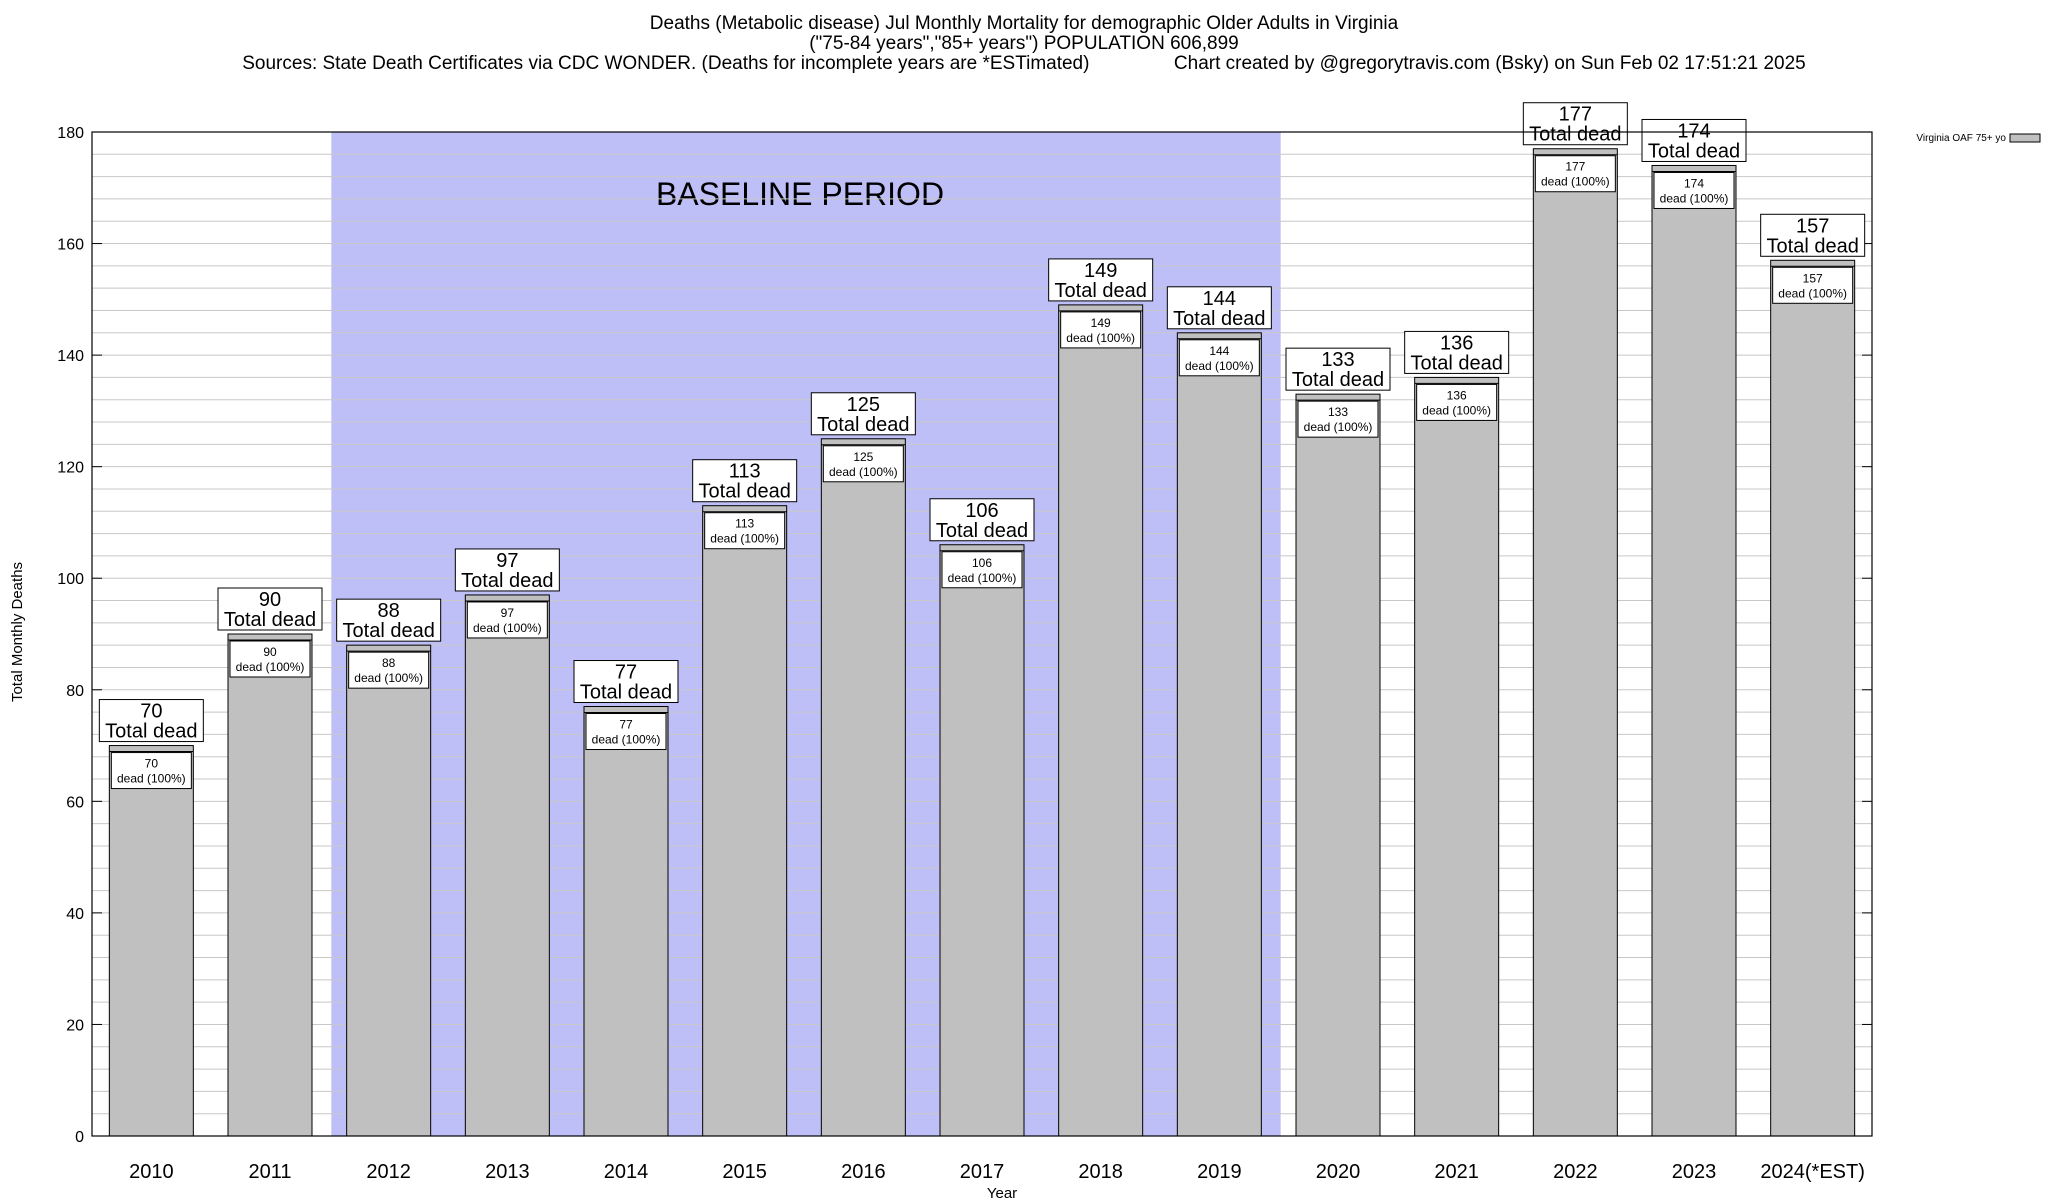 Image resolution: width=2048 pixels, height=1200 pixels. Describe the element at coordinates (1456, 1172) in the screenshot. I see `x-tick-label: 2021` at that location.